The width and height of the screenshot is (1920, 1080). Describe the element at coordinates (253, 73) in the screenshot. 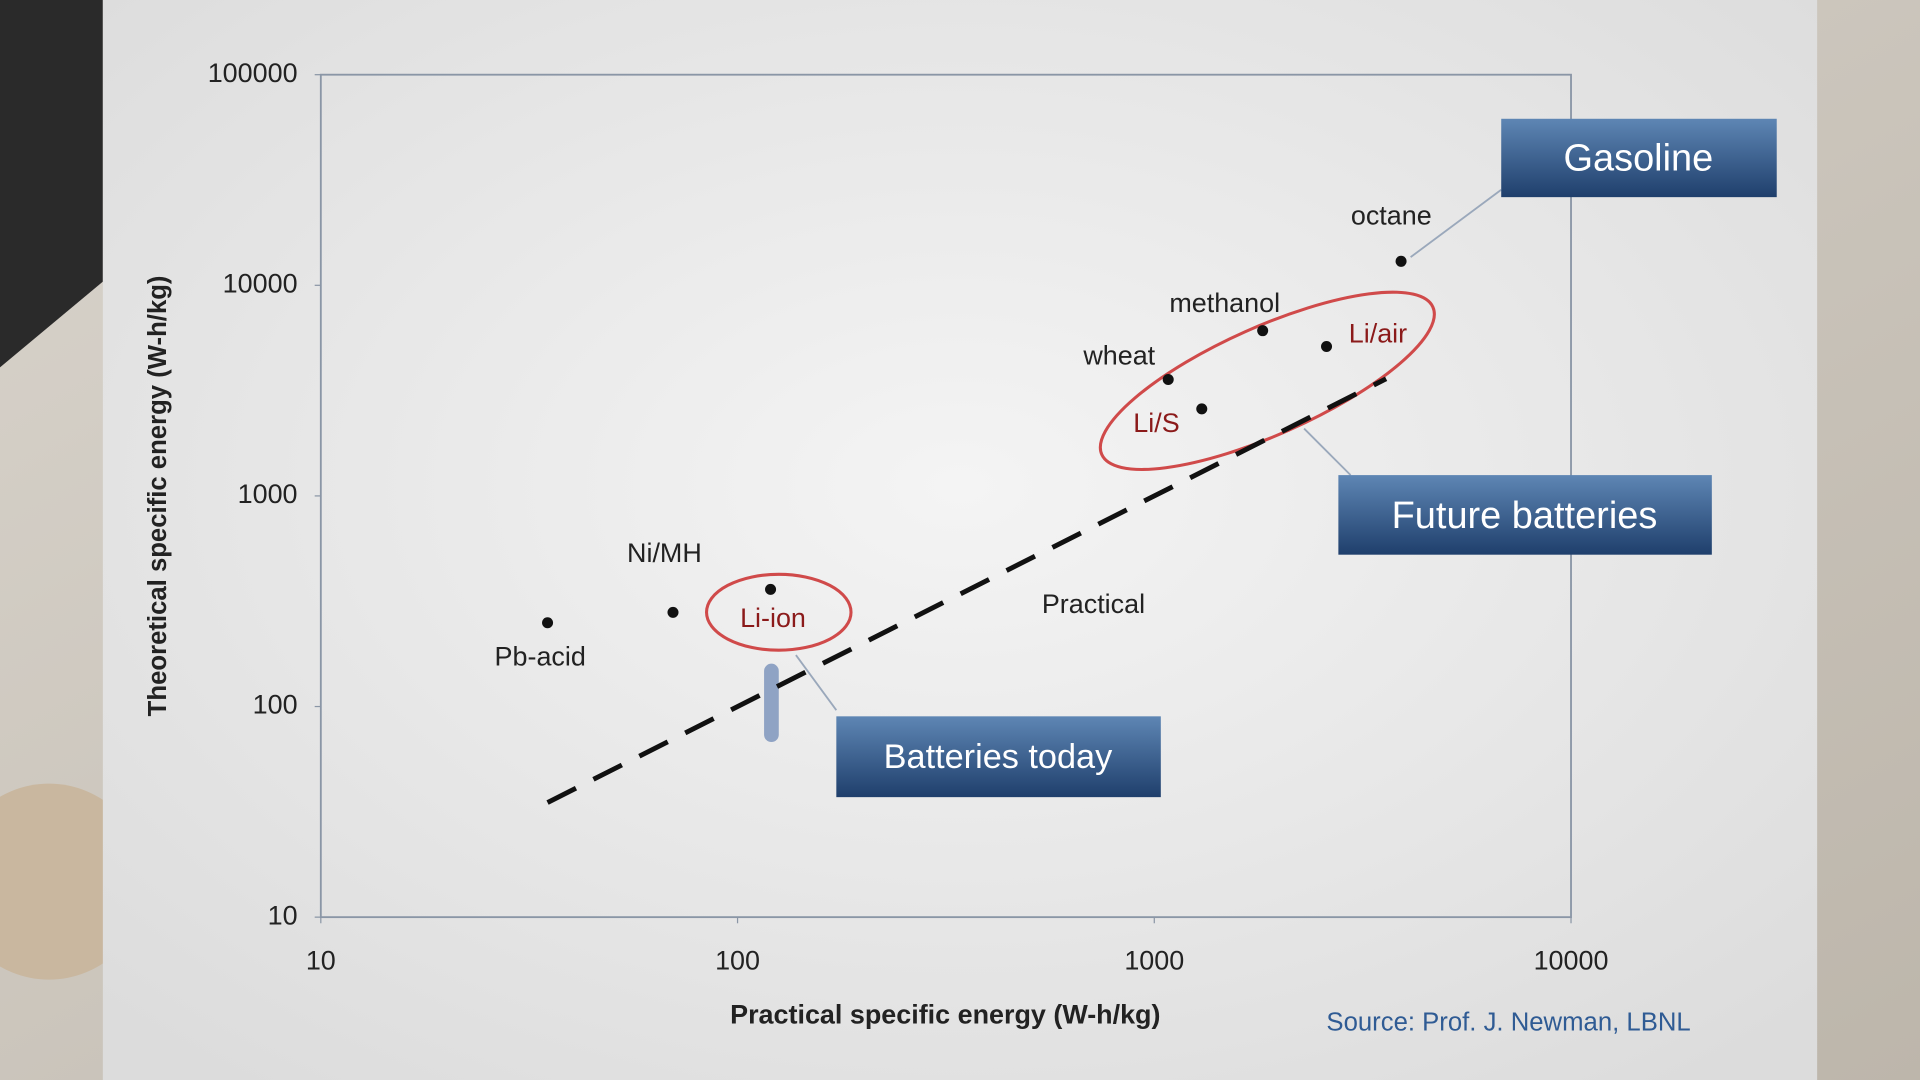

I see `y-tick-label: 100000` at that location.